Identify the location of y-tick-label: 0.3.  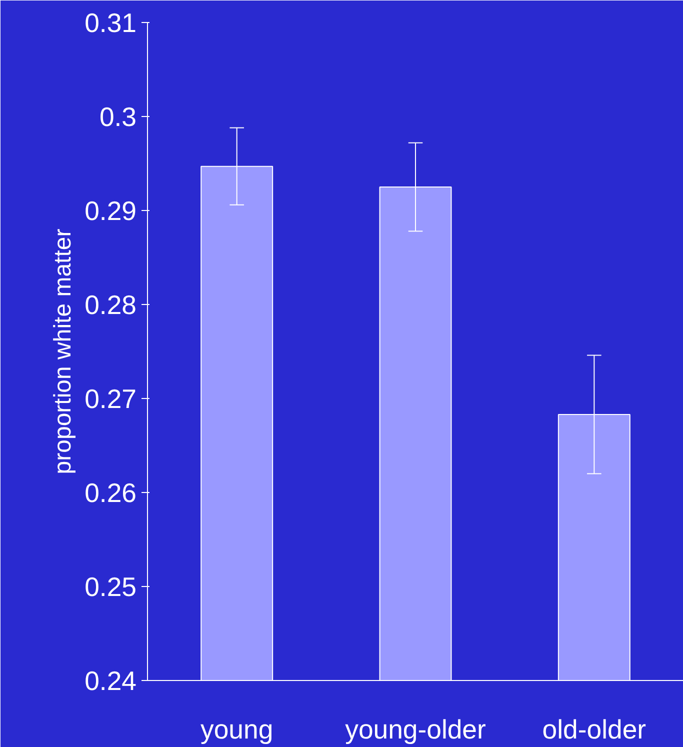
(118, 117).